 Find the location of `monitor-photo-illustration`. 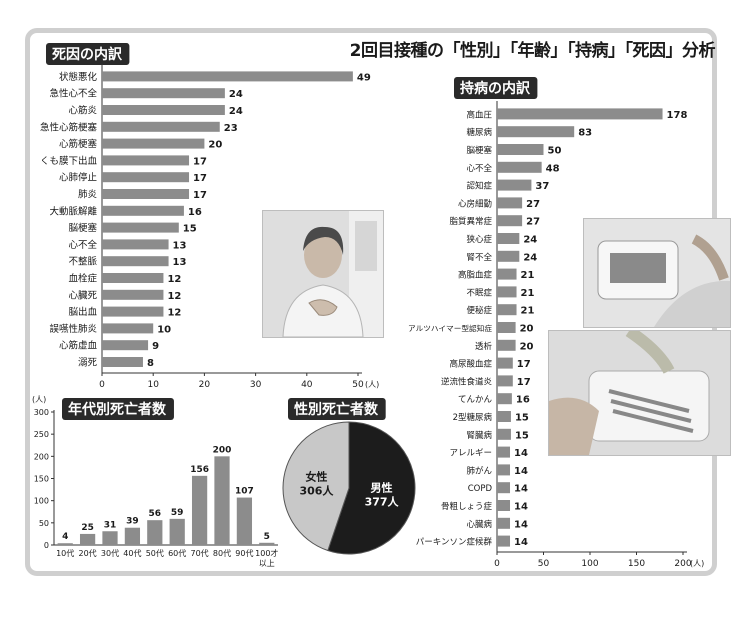

monitor-photo-illustration is located at coordinates (657, 273).